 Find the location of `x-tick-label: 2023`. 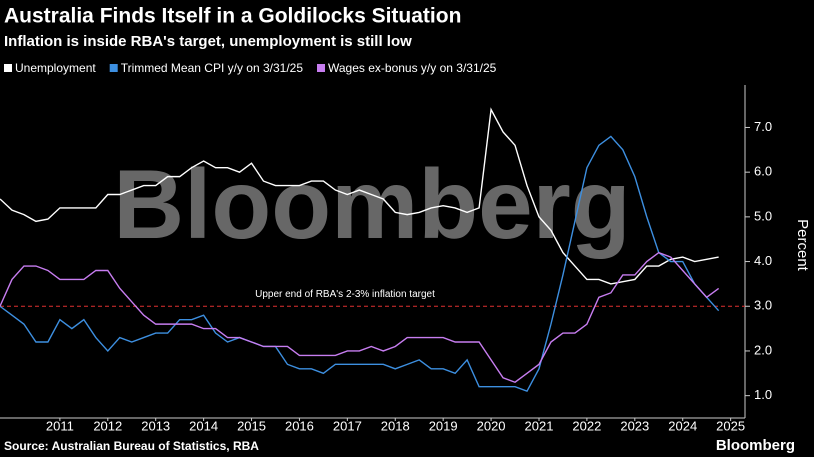

x-tick-label: 2023 is located at coordinates (634, 425).